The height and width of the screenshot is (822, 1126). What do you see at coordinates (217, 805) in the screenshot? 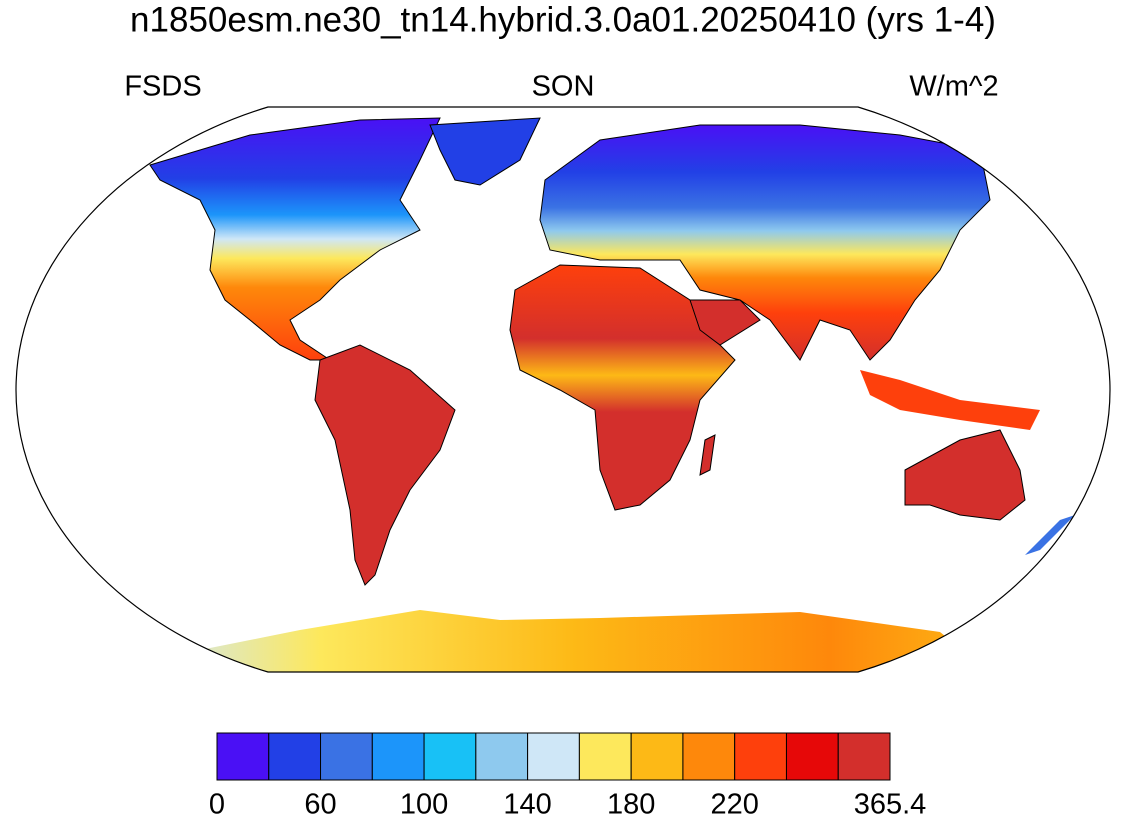
I see `colorbar-label: 0` at bounding box center [217, 805].